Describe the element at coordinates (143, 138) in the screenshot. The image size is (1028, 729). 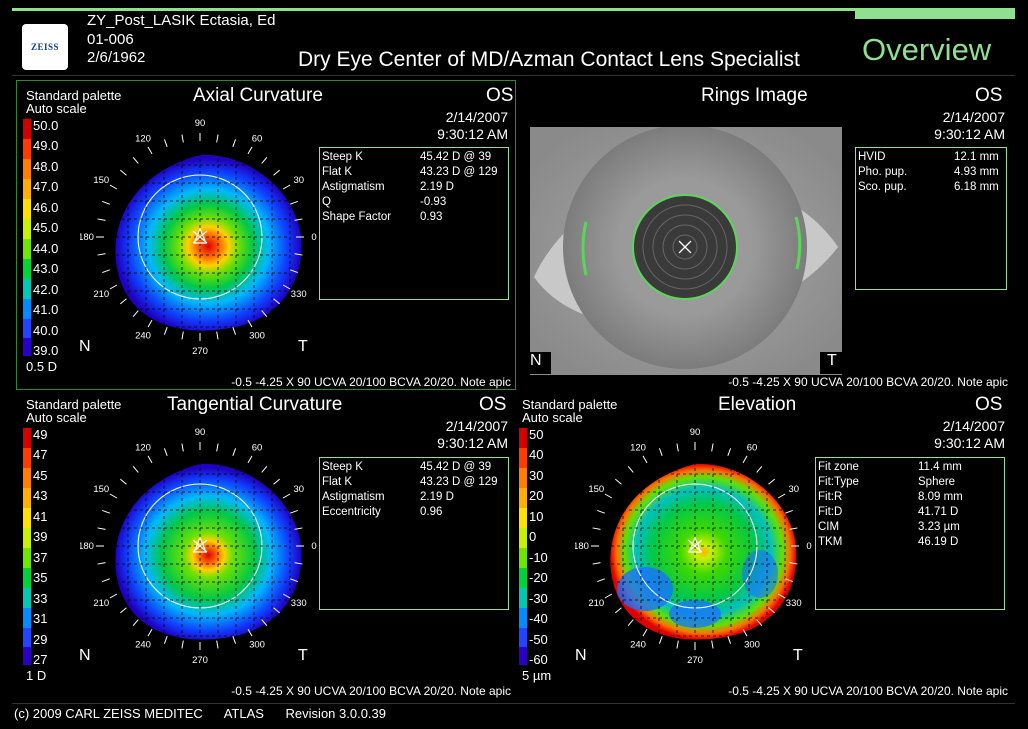
I see `axial-map-angle-label: 120` at that location.